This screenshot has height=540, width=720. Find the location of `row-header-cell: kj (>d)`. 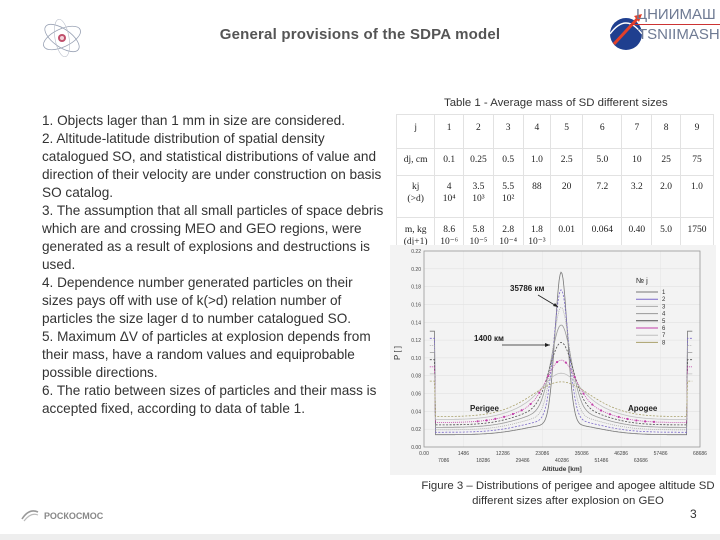

row-header-cell: kj (>d) is located at coordinates (415, 196).